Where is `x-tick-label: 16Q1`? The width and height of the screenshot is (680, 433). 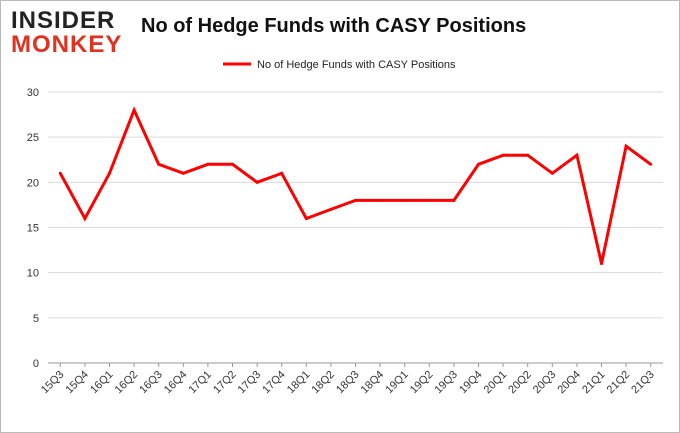
x-tick-label: 16Q1 is located at coordinates (102, 383).